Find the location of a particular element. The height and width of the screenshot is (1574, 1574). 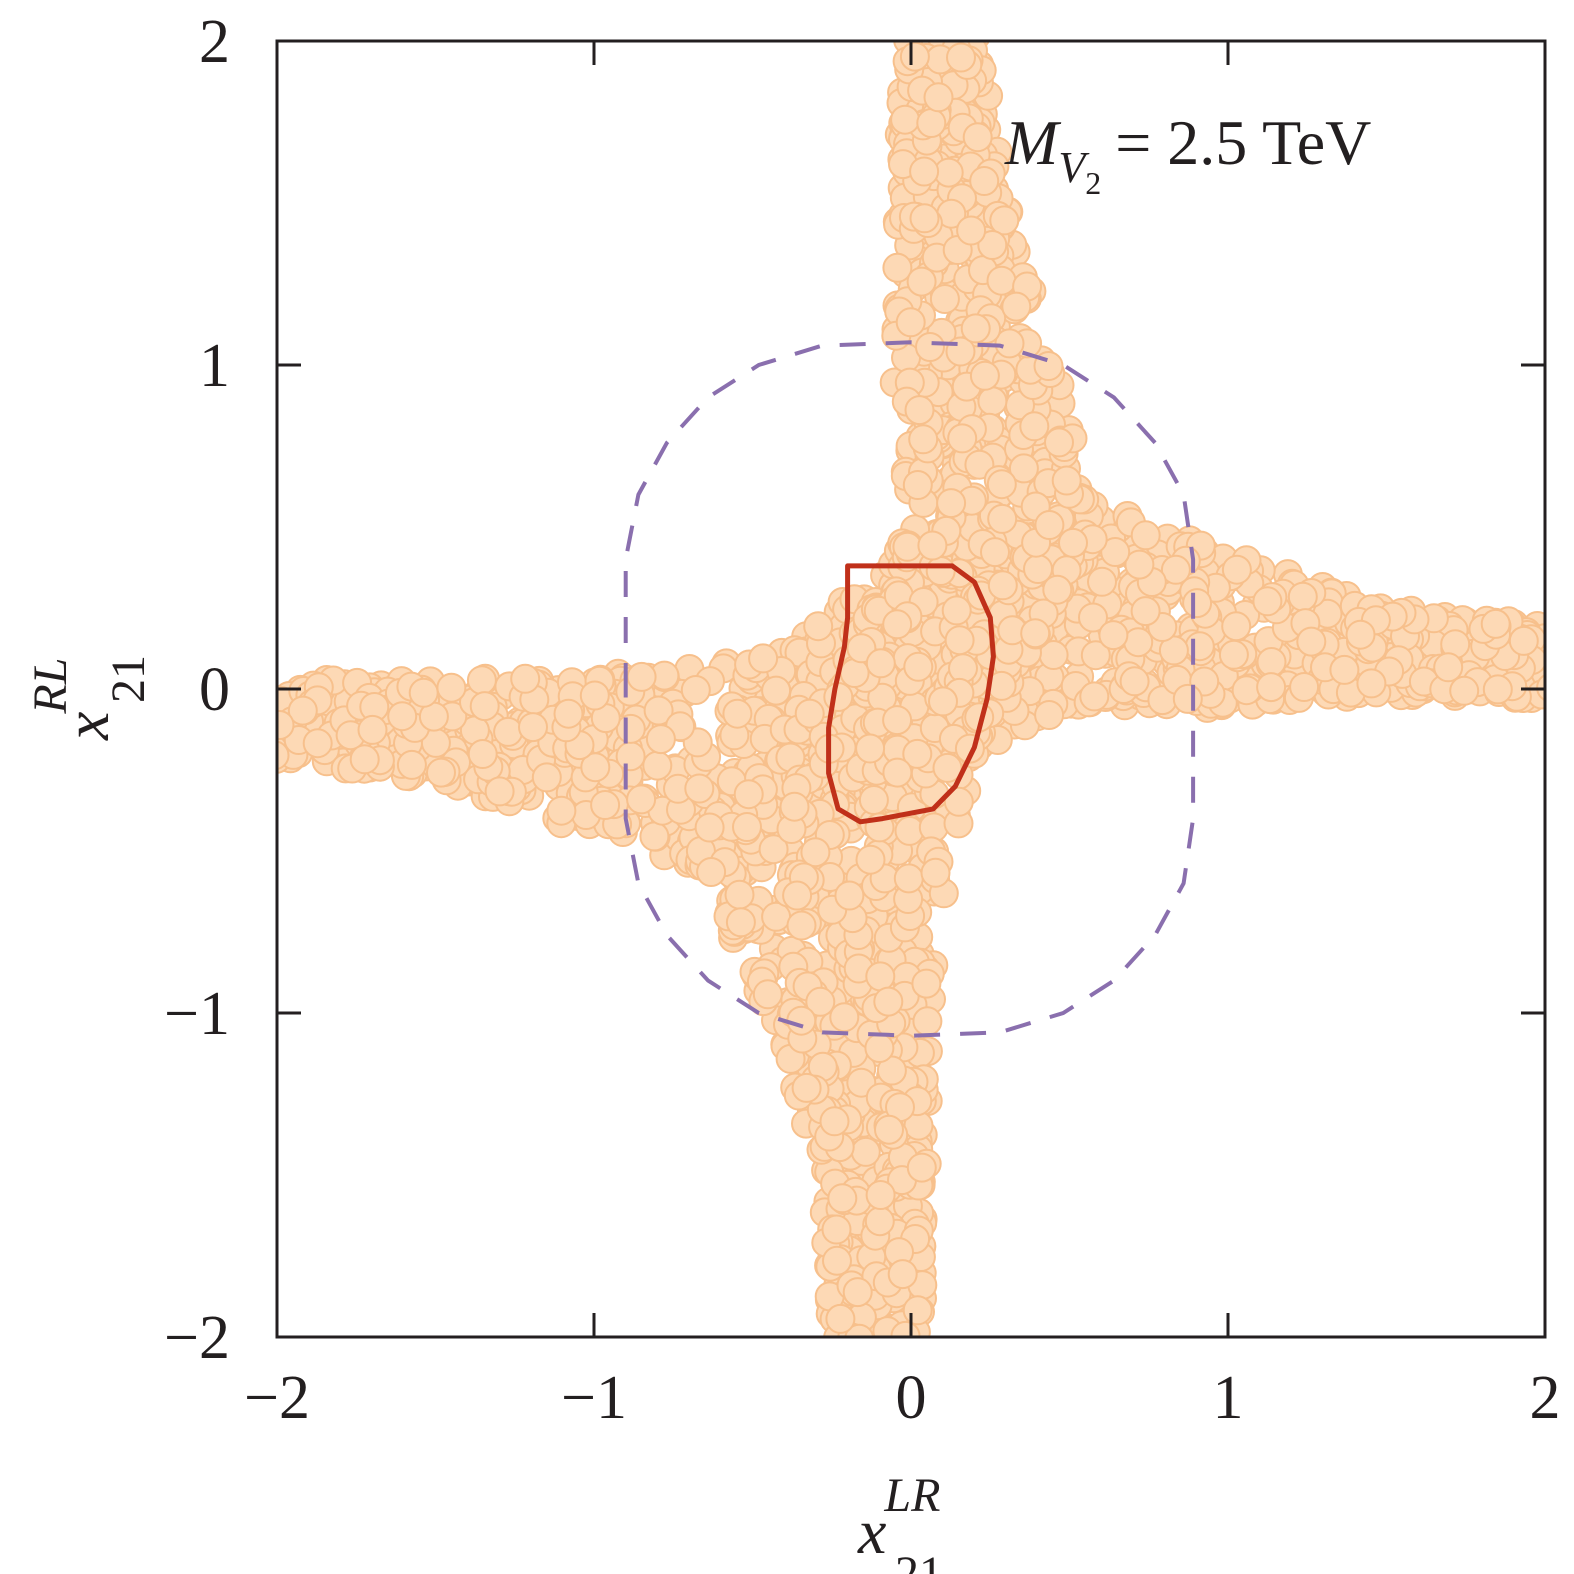

annotation-text: MV2= 2.5 TeV is located at coordinates (1187, 154).